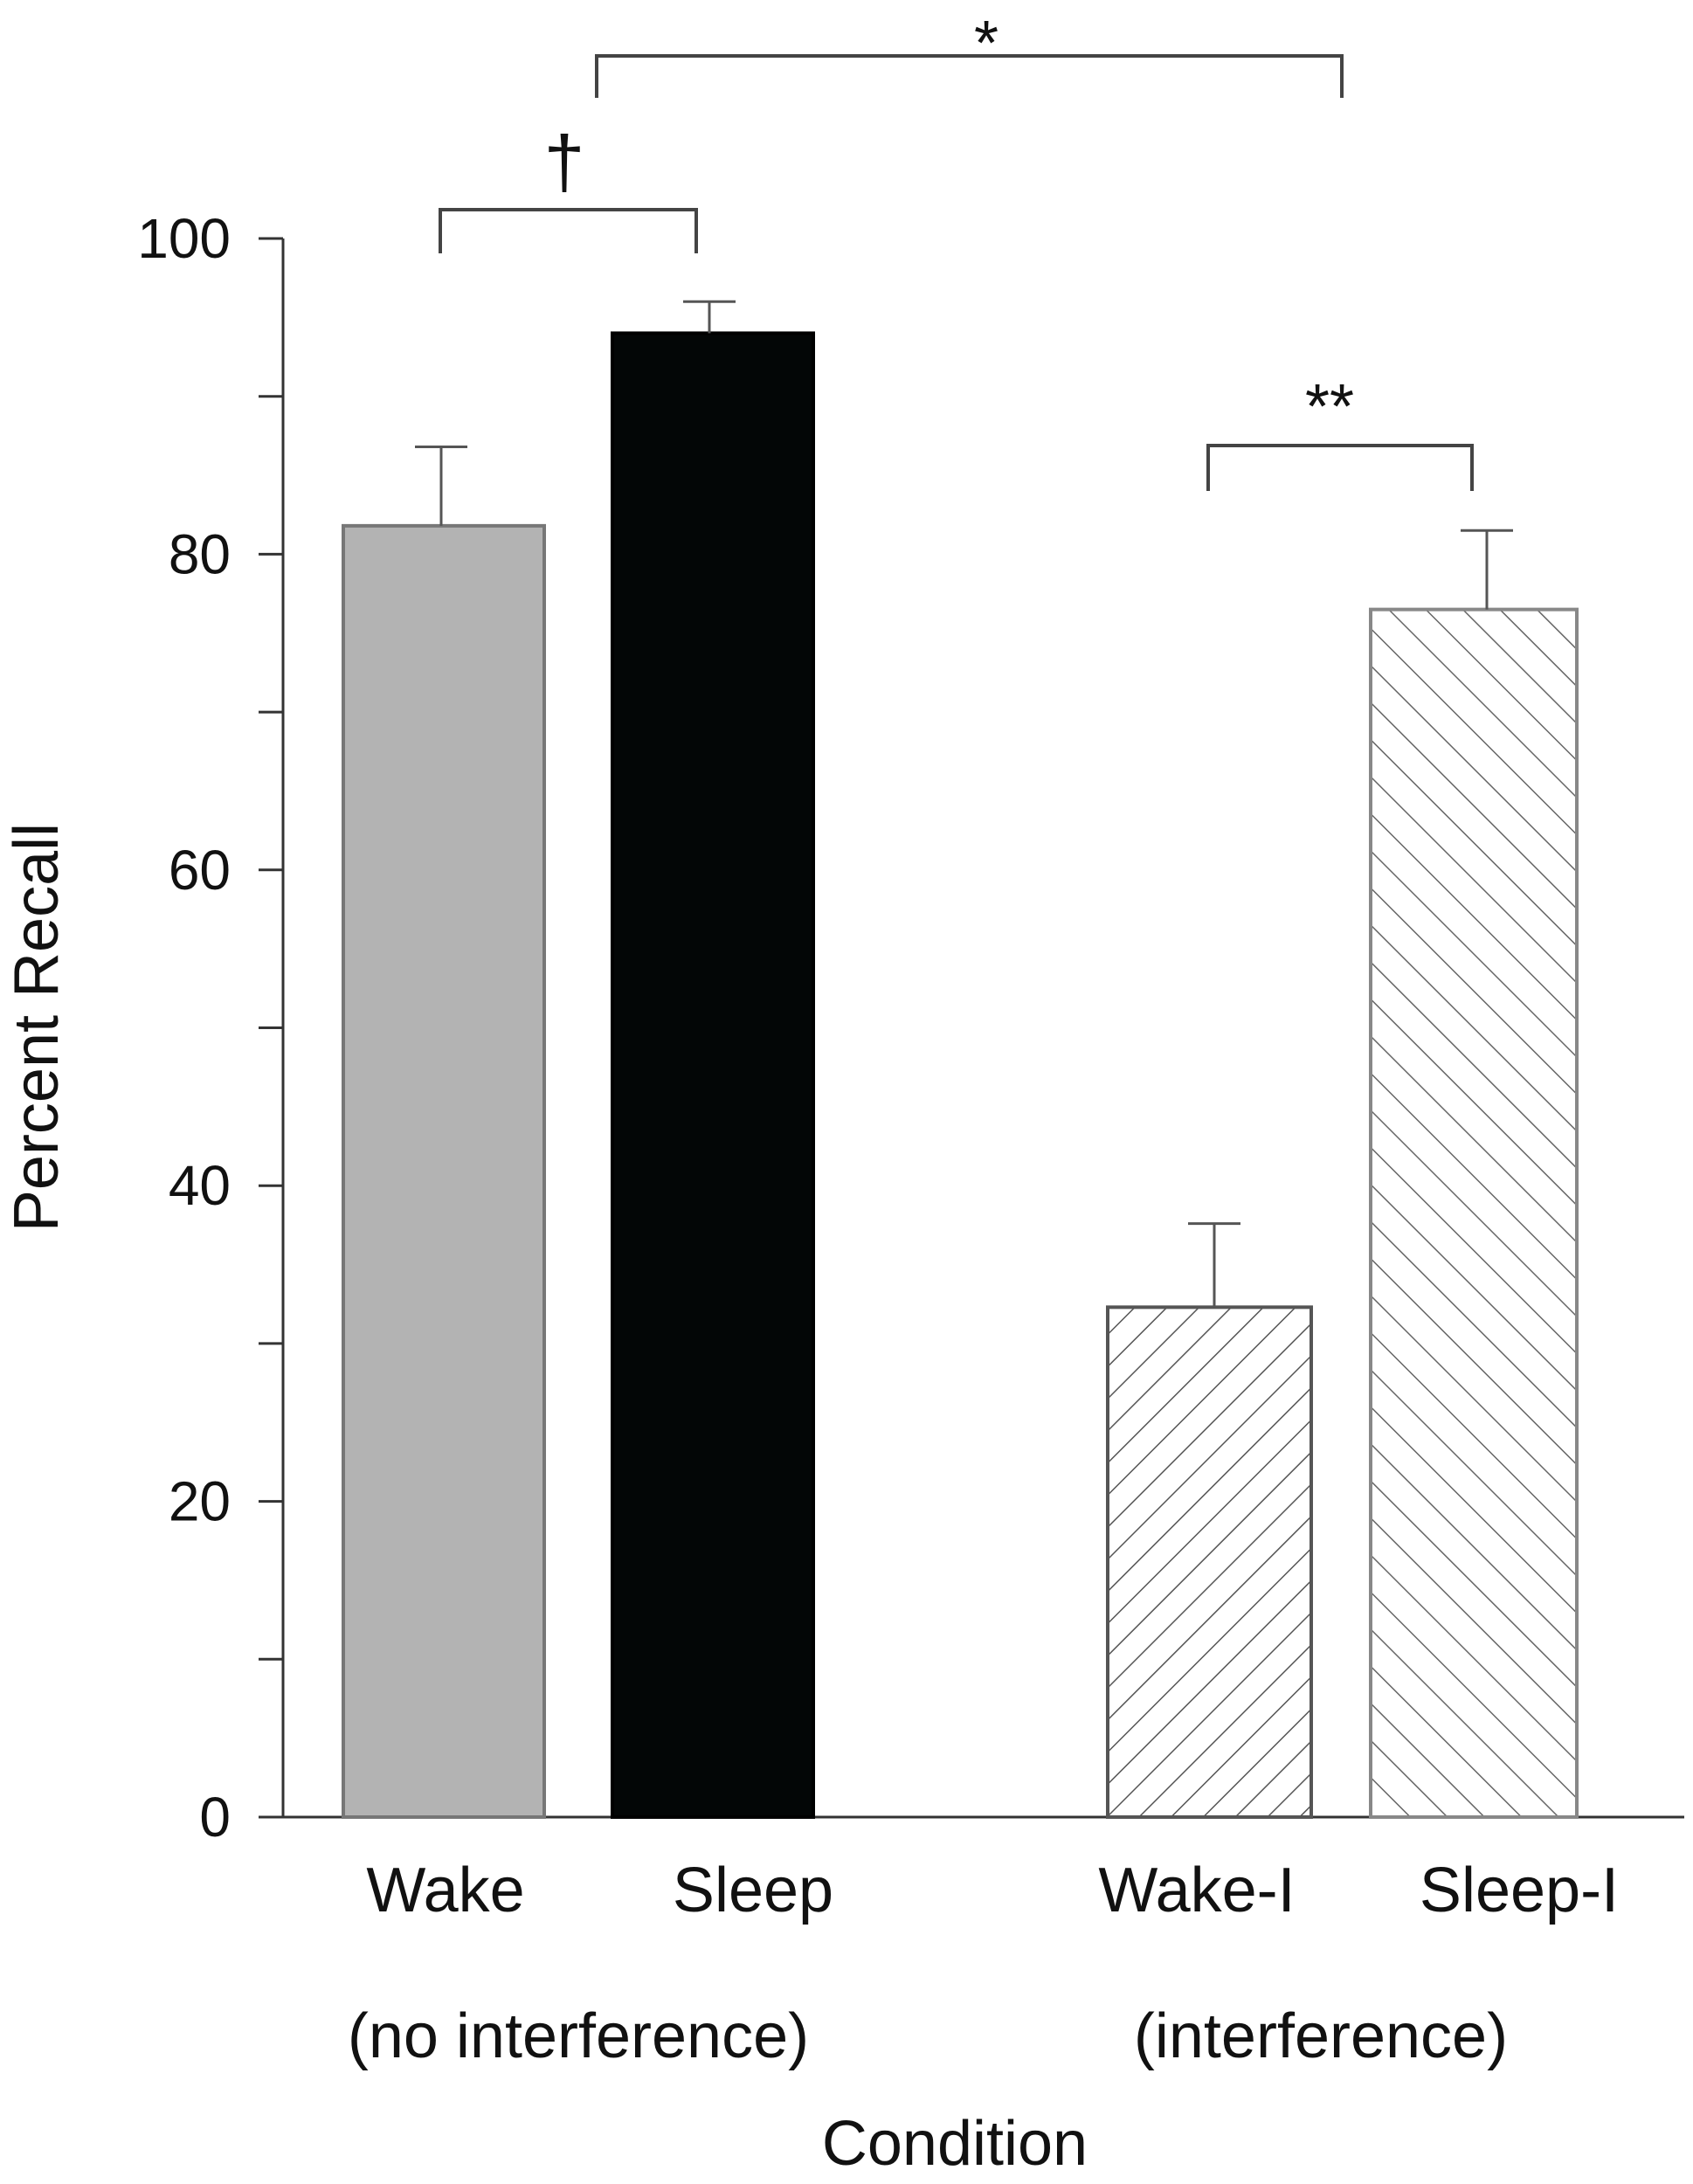 Image resolution: width=1693 pixels, height=2184 pixels. I want to click on y-tick-label: 80, so click(200, 553).